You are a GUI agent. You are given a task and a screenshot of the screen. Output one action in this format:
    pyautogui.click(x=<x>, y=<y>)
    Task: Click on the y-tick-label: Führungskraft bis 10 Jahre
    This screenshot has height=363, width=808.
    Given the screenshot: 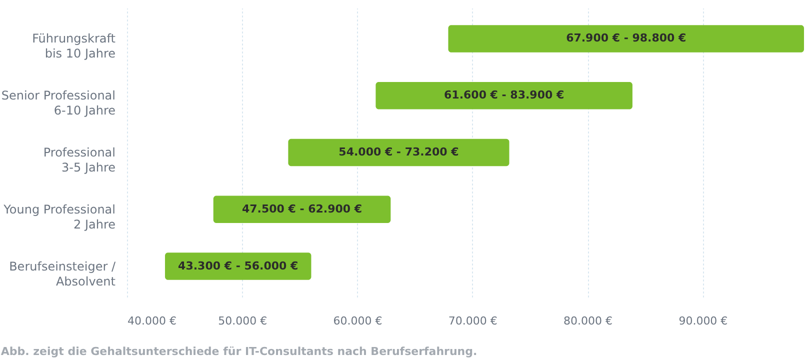 What is the action you would take?
    pyautogui.click(x=74, y=46)
    